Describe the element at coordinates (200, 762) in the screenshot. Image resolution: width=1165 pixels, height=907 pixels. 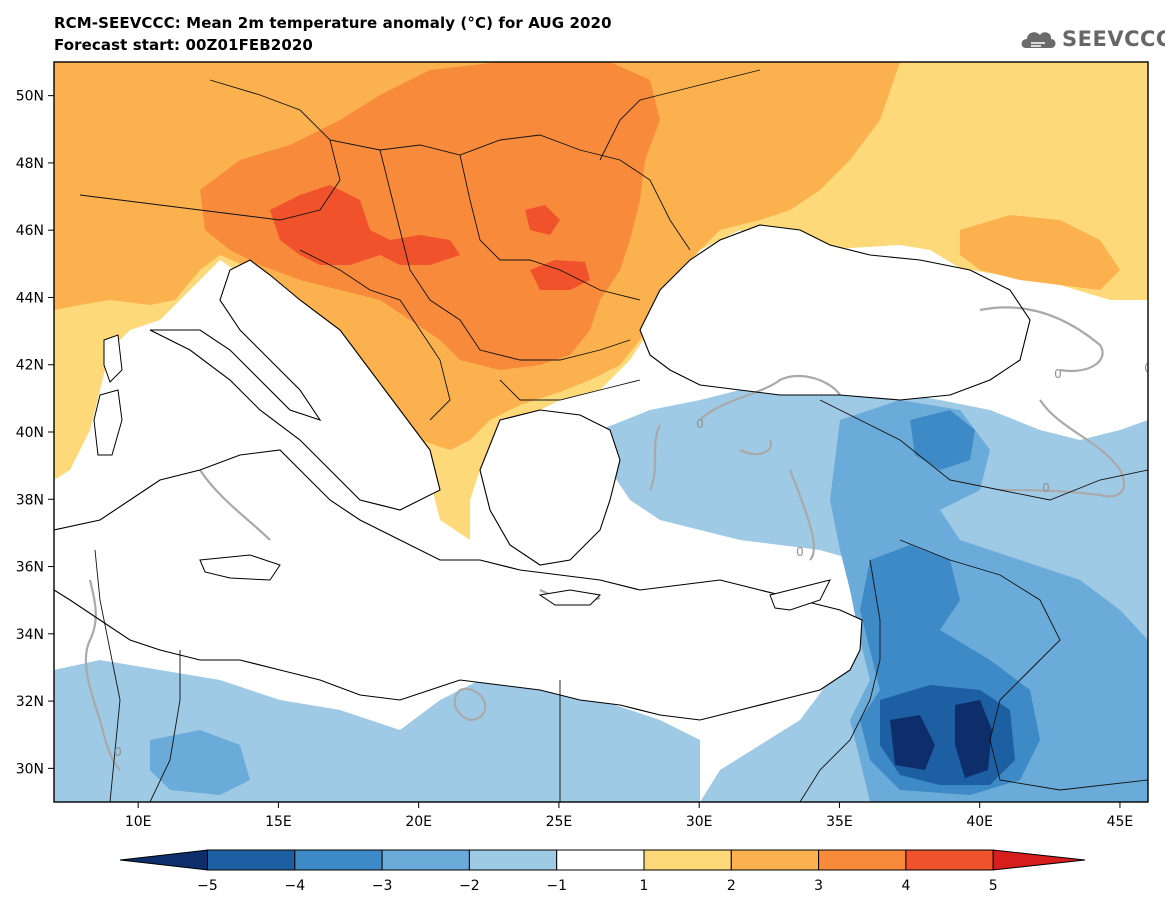
I see `anomaly-minus2-minus3-south` at that location.